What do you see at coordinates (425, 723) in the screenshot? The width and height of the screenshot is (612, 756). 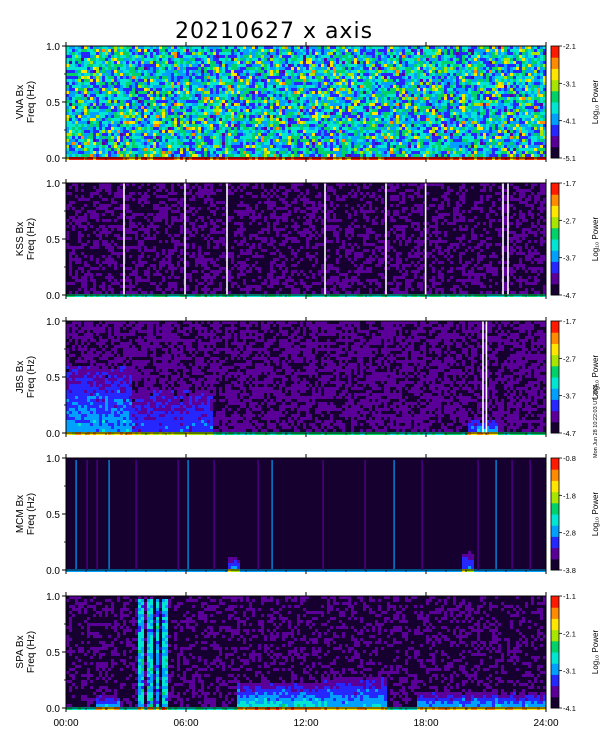 I see `x-tick-label: 18:00` at bounding box center [425, 723].